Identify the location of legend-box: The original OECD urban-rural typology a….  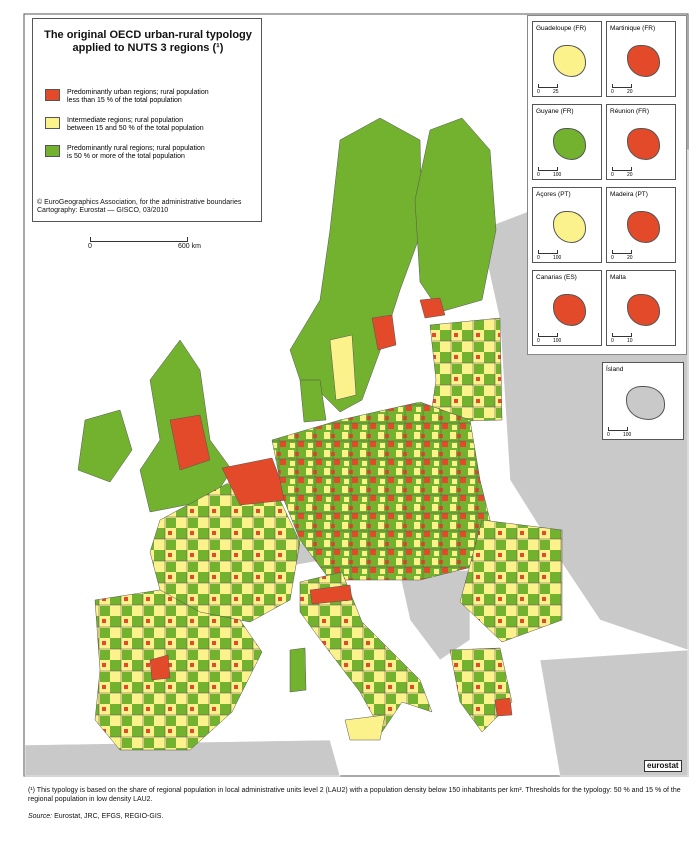
(147, 120).